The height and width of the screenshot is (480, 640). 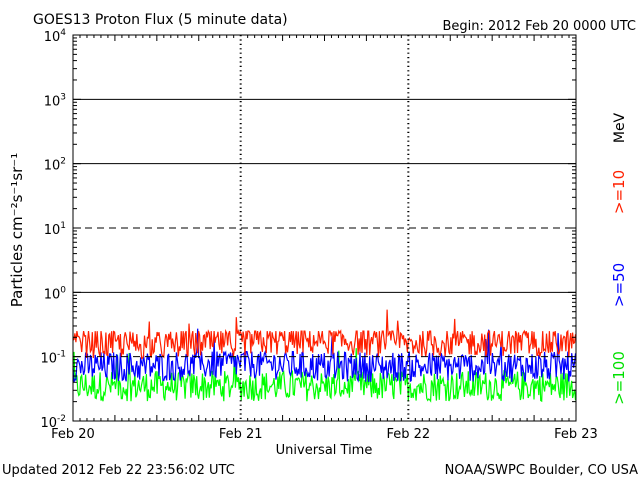 I want to click on y-tick-label: 10⁻¹, so click(x=53, y=358).